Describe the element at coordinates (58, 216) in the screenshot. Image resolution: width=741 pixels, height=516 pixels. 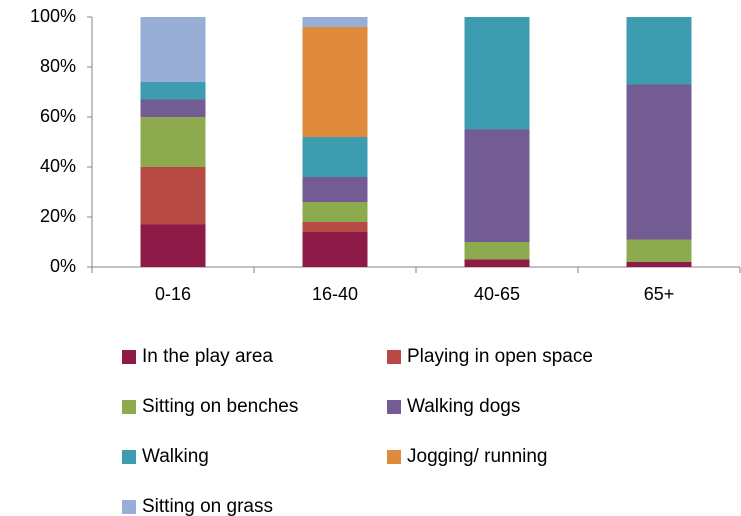
I see `y-tick-label: 20%` at that location.